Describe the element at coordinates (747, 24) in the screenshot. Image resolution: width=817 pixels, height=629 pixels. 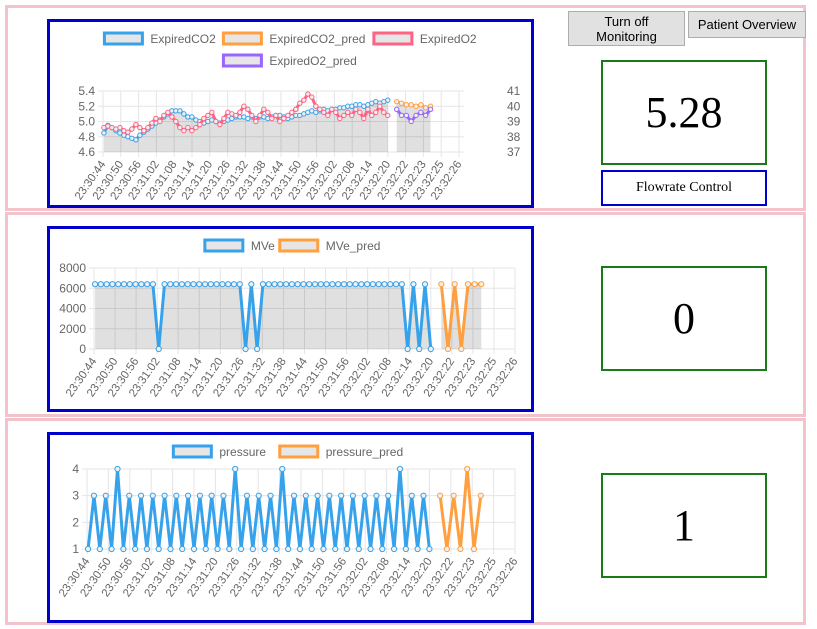
I see `patient-overview-button: Patient Overview` at that location.